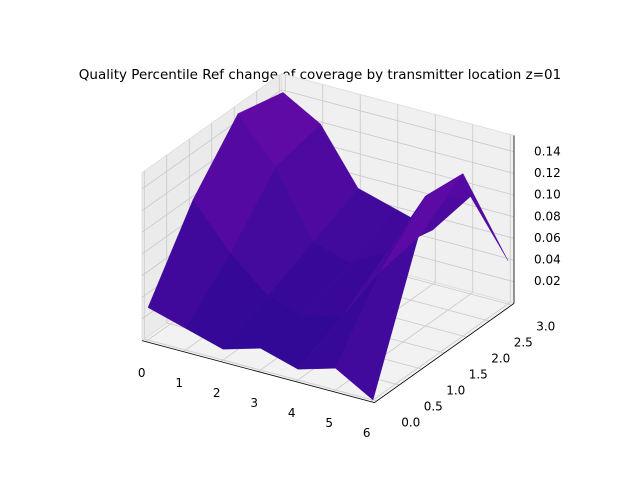  I want to click on z-tick-label: 0.08, so click(547, 216).